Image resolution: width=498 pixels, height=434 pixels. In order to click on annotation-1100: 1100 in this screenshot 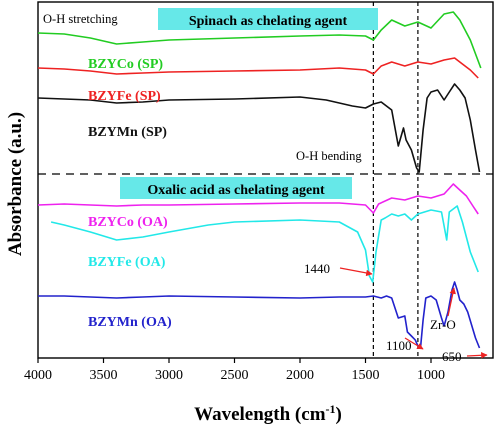, I will do `click(399, 345)`.